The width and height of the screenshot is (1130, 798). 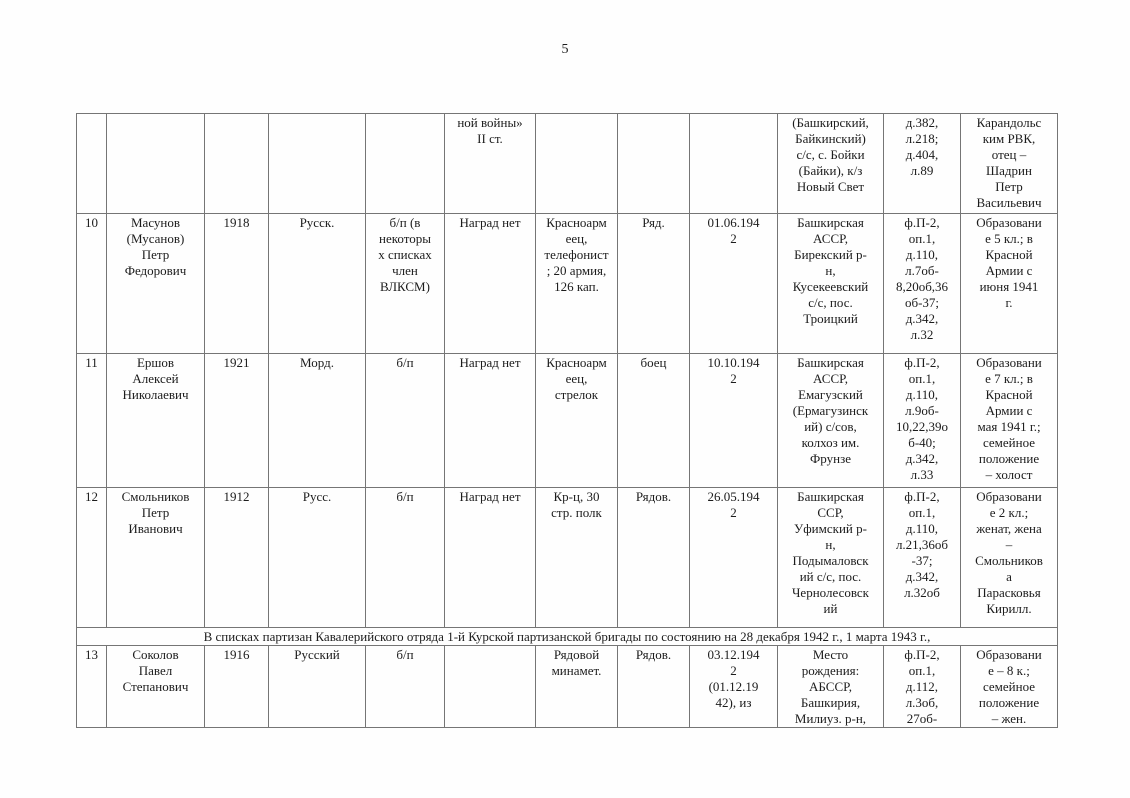 I want to click on table-cell: 1916, so click(x=236, y=686).